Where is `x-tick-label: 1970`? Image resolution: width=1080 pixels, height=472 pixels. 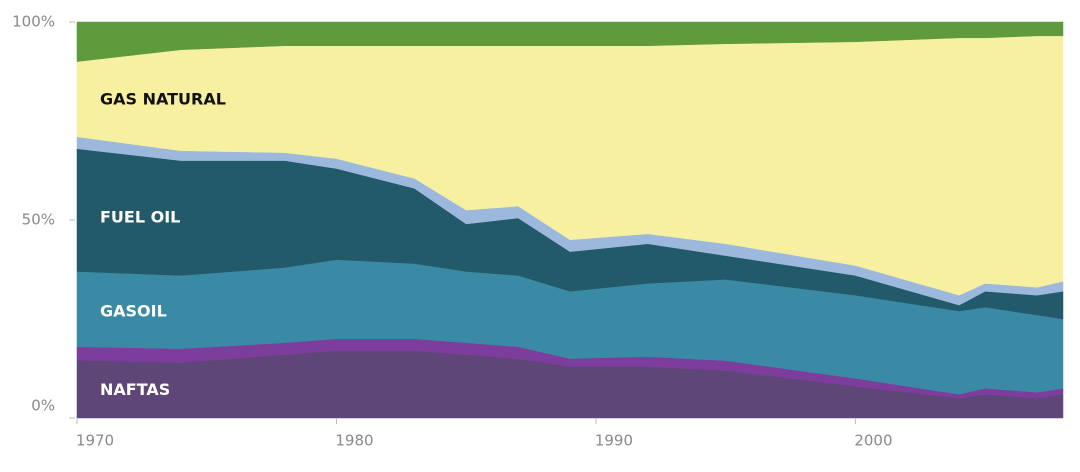 x-tick-label: 1970 is located at coordinates (95, 441).